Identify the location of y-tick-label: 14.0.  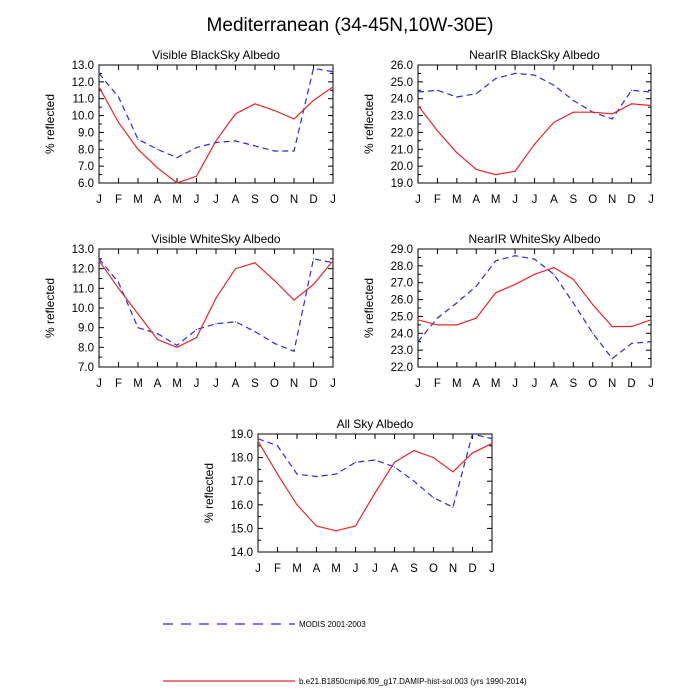
(242, 553).